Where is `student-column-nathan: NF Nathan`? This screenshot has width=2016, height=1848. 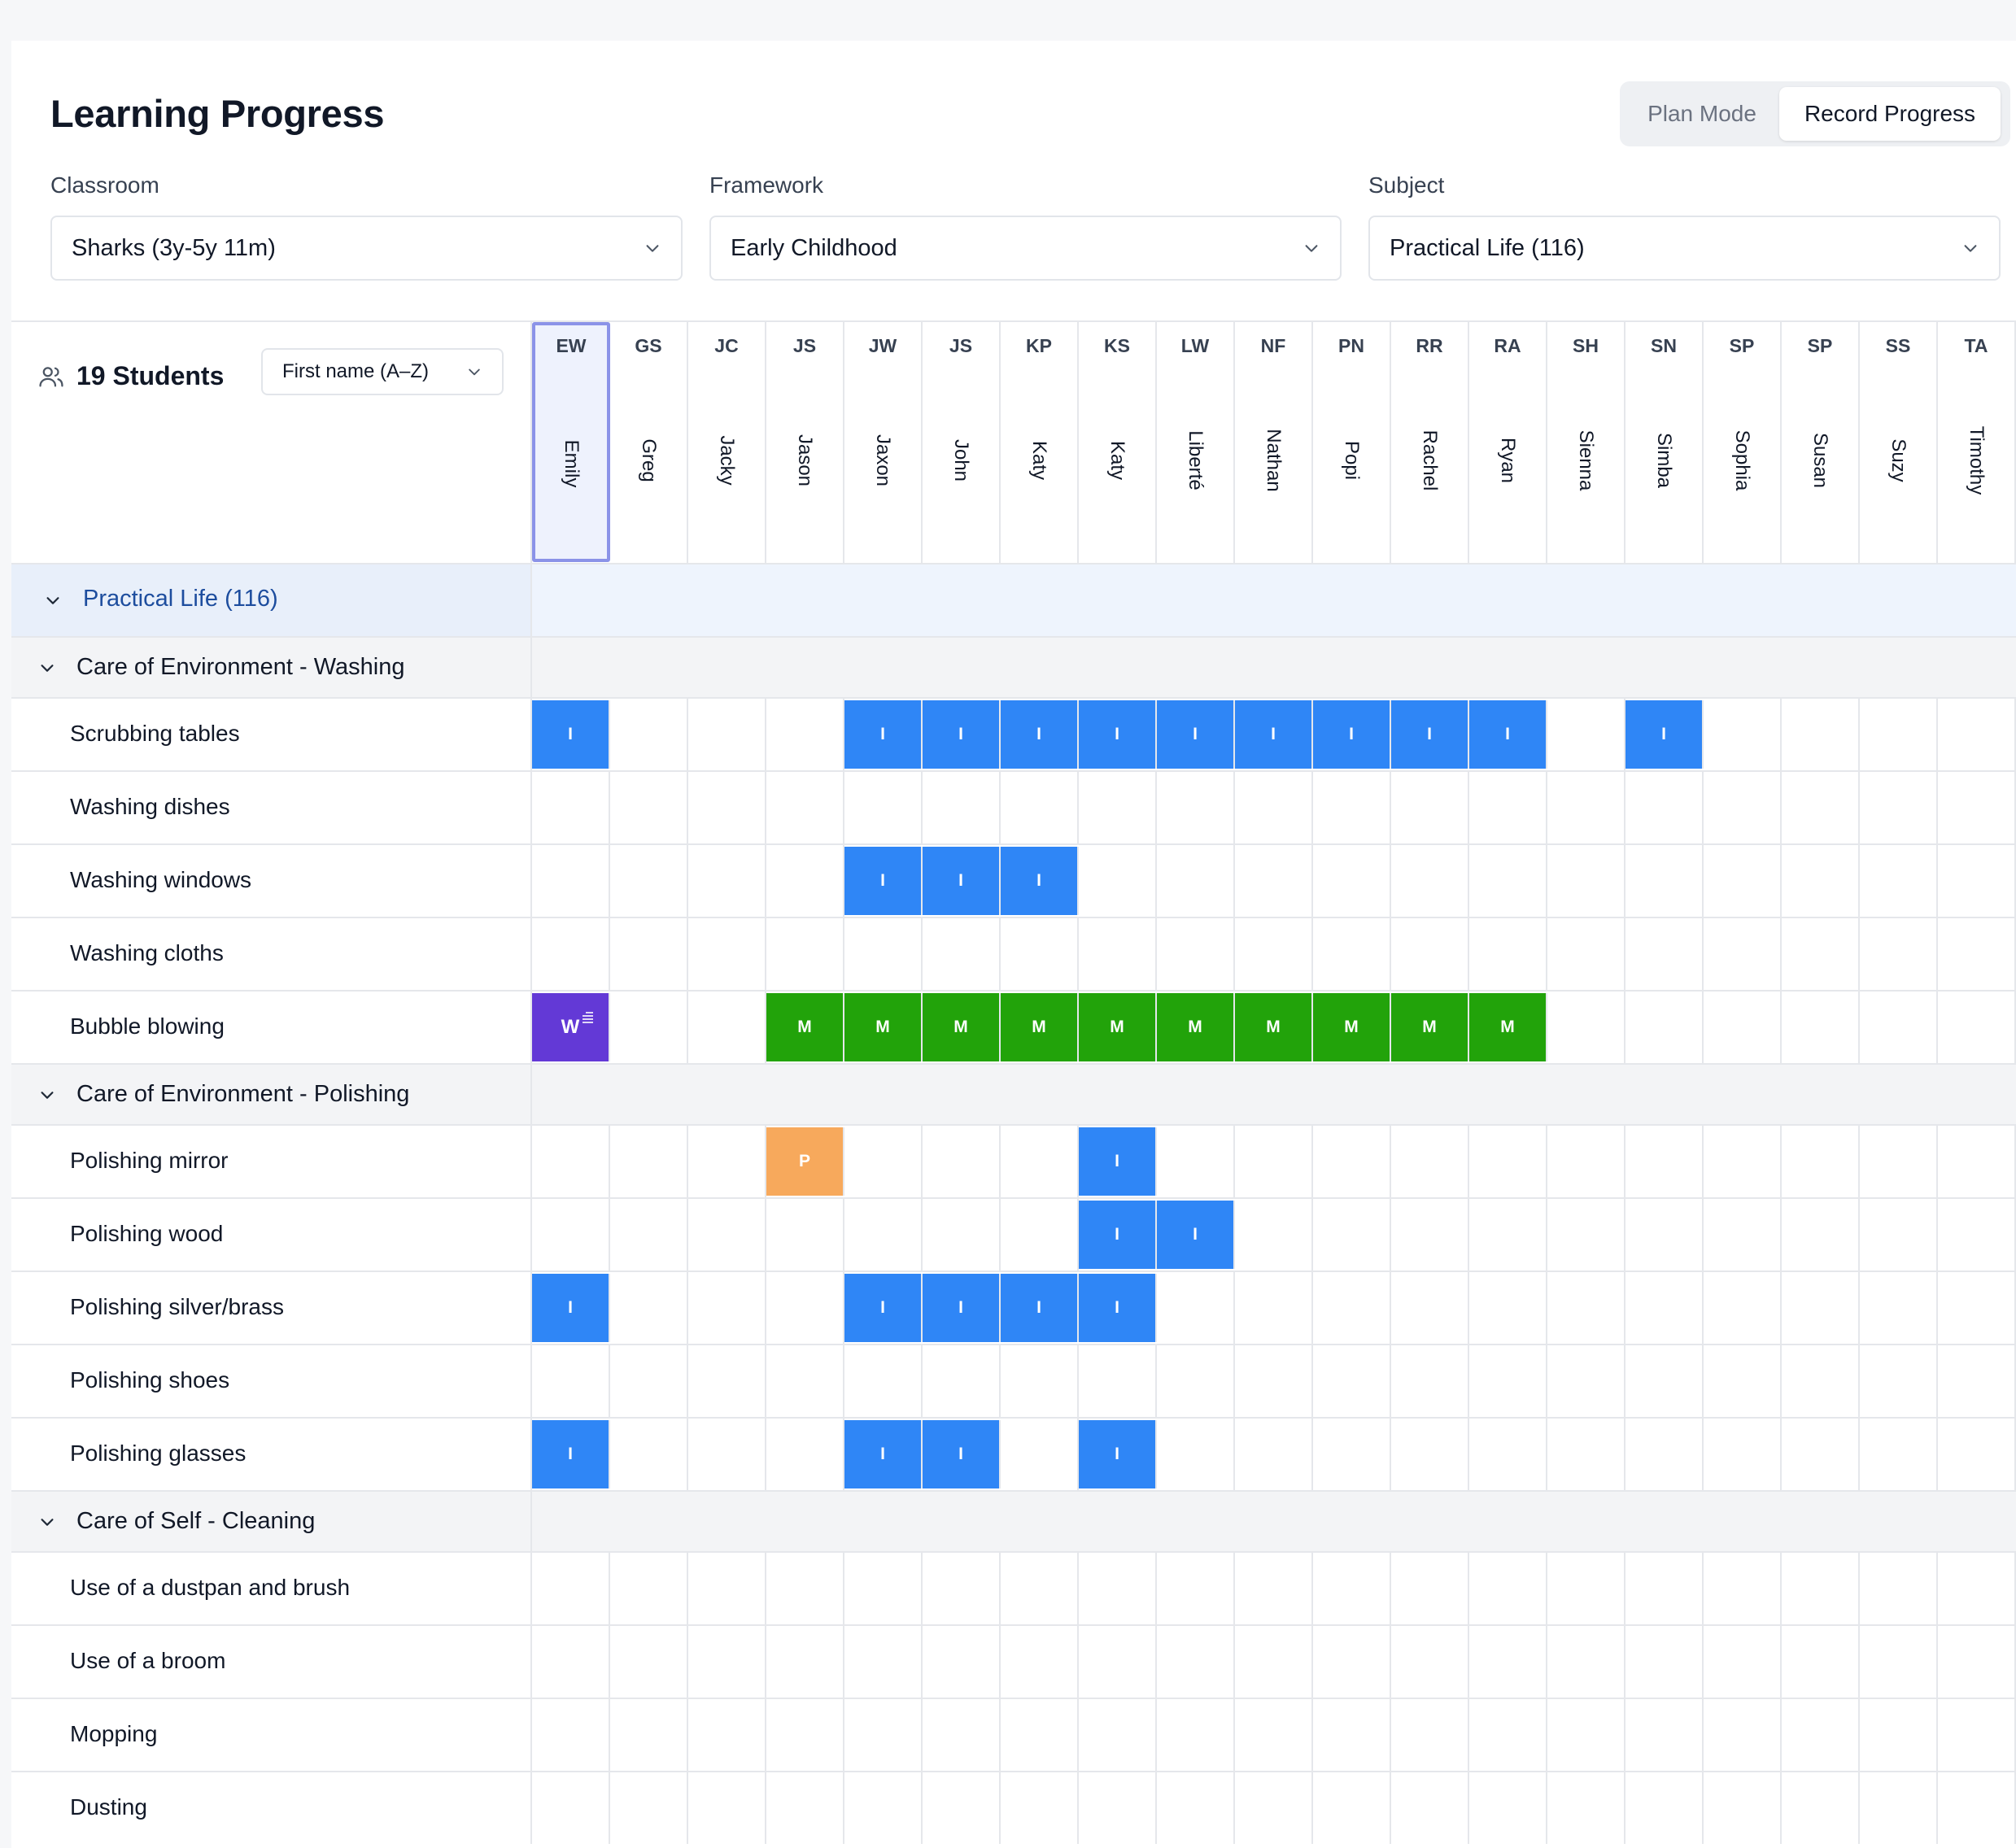 student-column-nathan: NF Nathan is located at coordinates (1274, 442).